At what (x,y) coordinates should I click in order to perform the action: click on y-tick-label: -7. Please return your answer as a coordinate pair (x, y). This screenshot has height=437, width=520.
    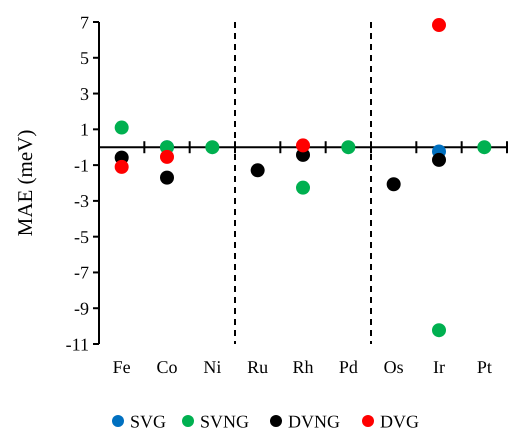
    Looking at the image, I should click on (81, 272).